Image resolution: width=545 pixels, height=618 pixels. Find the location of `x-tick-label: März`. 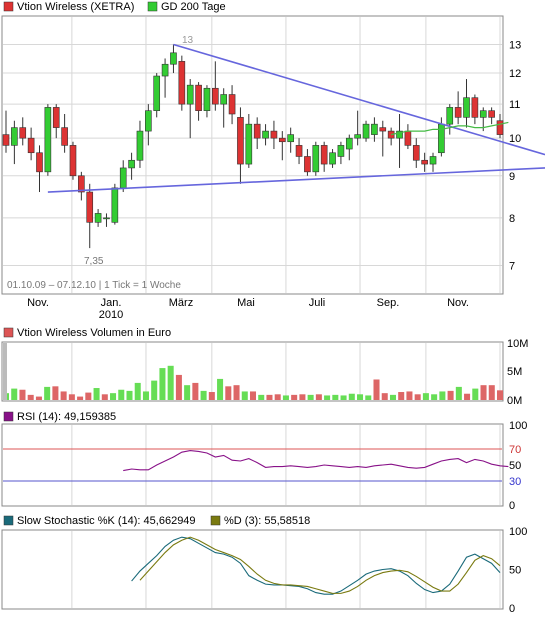

x-tick-label: März is located at coordinates (181, 303).